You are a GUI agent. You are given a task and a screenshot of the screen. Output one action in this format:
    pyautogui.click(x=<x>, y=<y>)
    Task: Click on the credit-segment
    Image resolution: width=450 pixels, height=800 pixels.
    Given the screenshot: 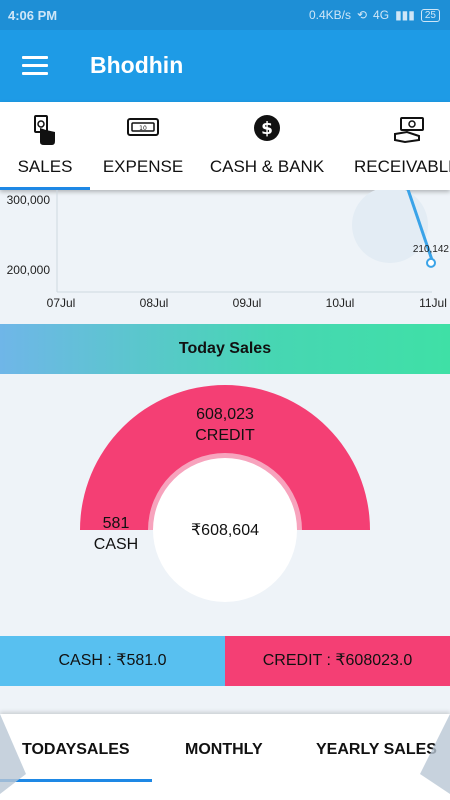 What is the action you would take?
    pyautogui.click(x=225, y=457)
    